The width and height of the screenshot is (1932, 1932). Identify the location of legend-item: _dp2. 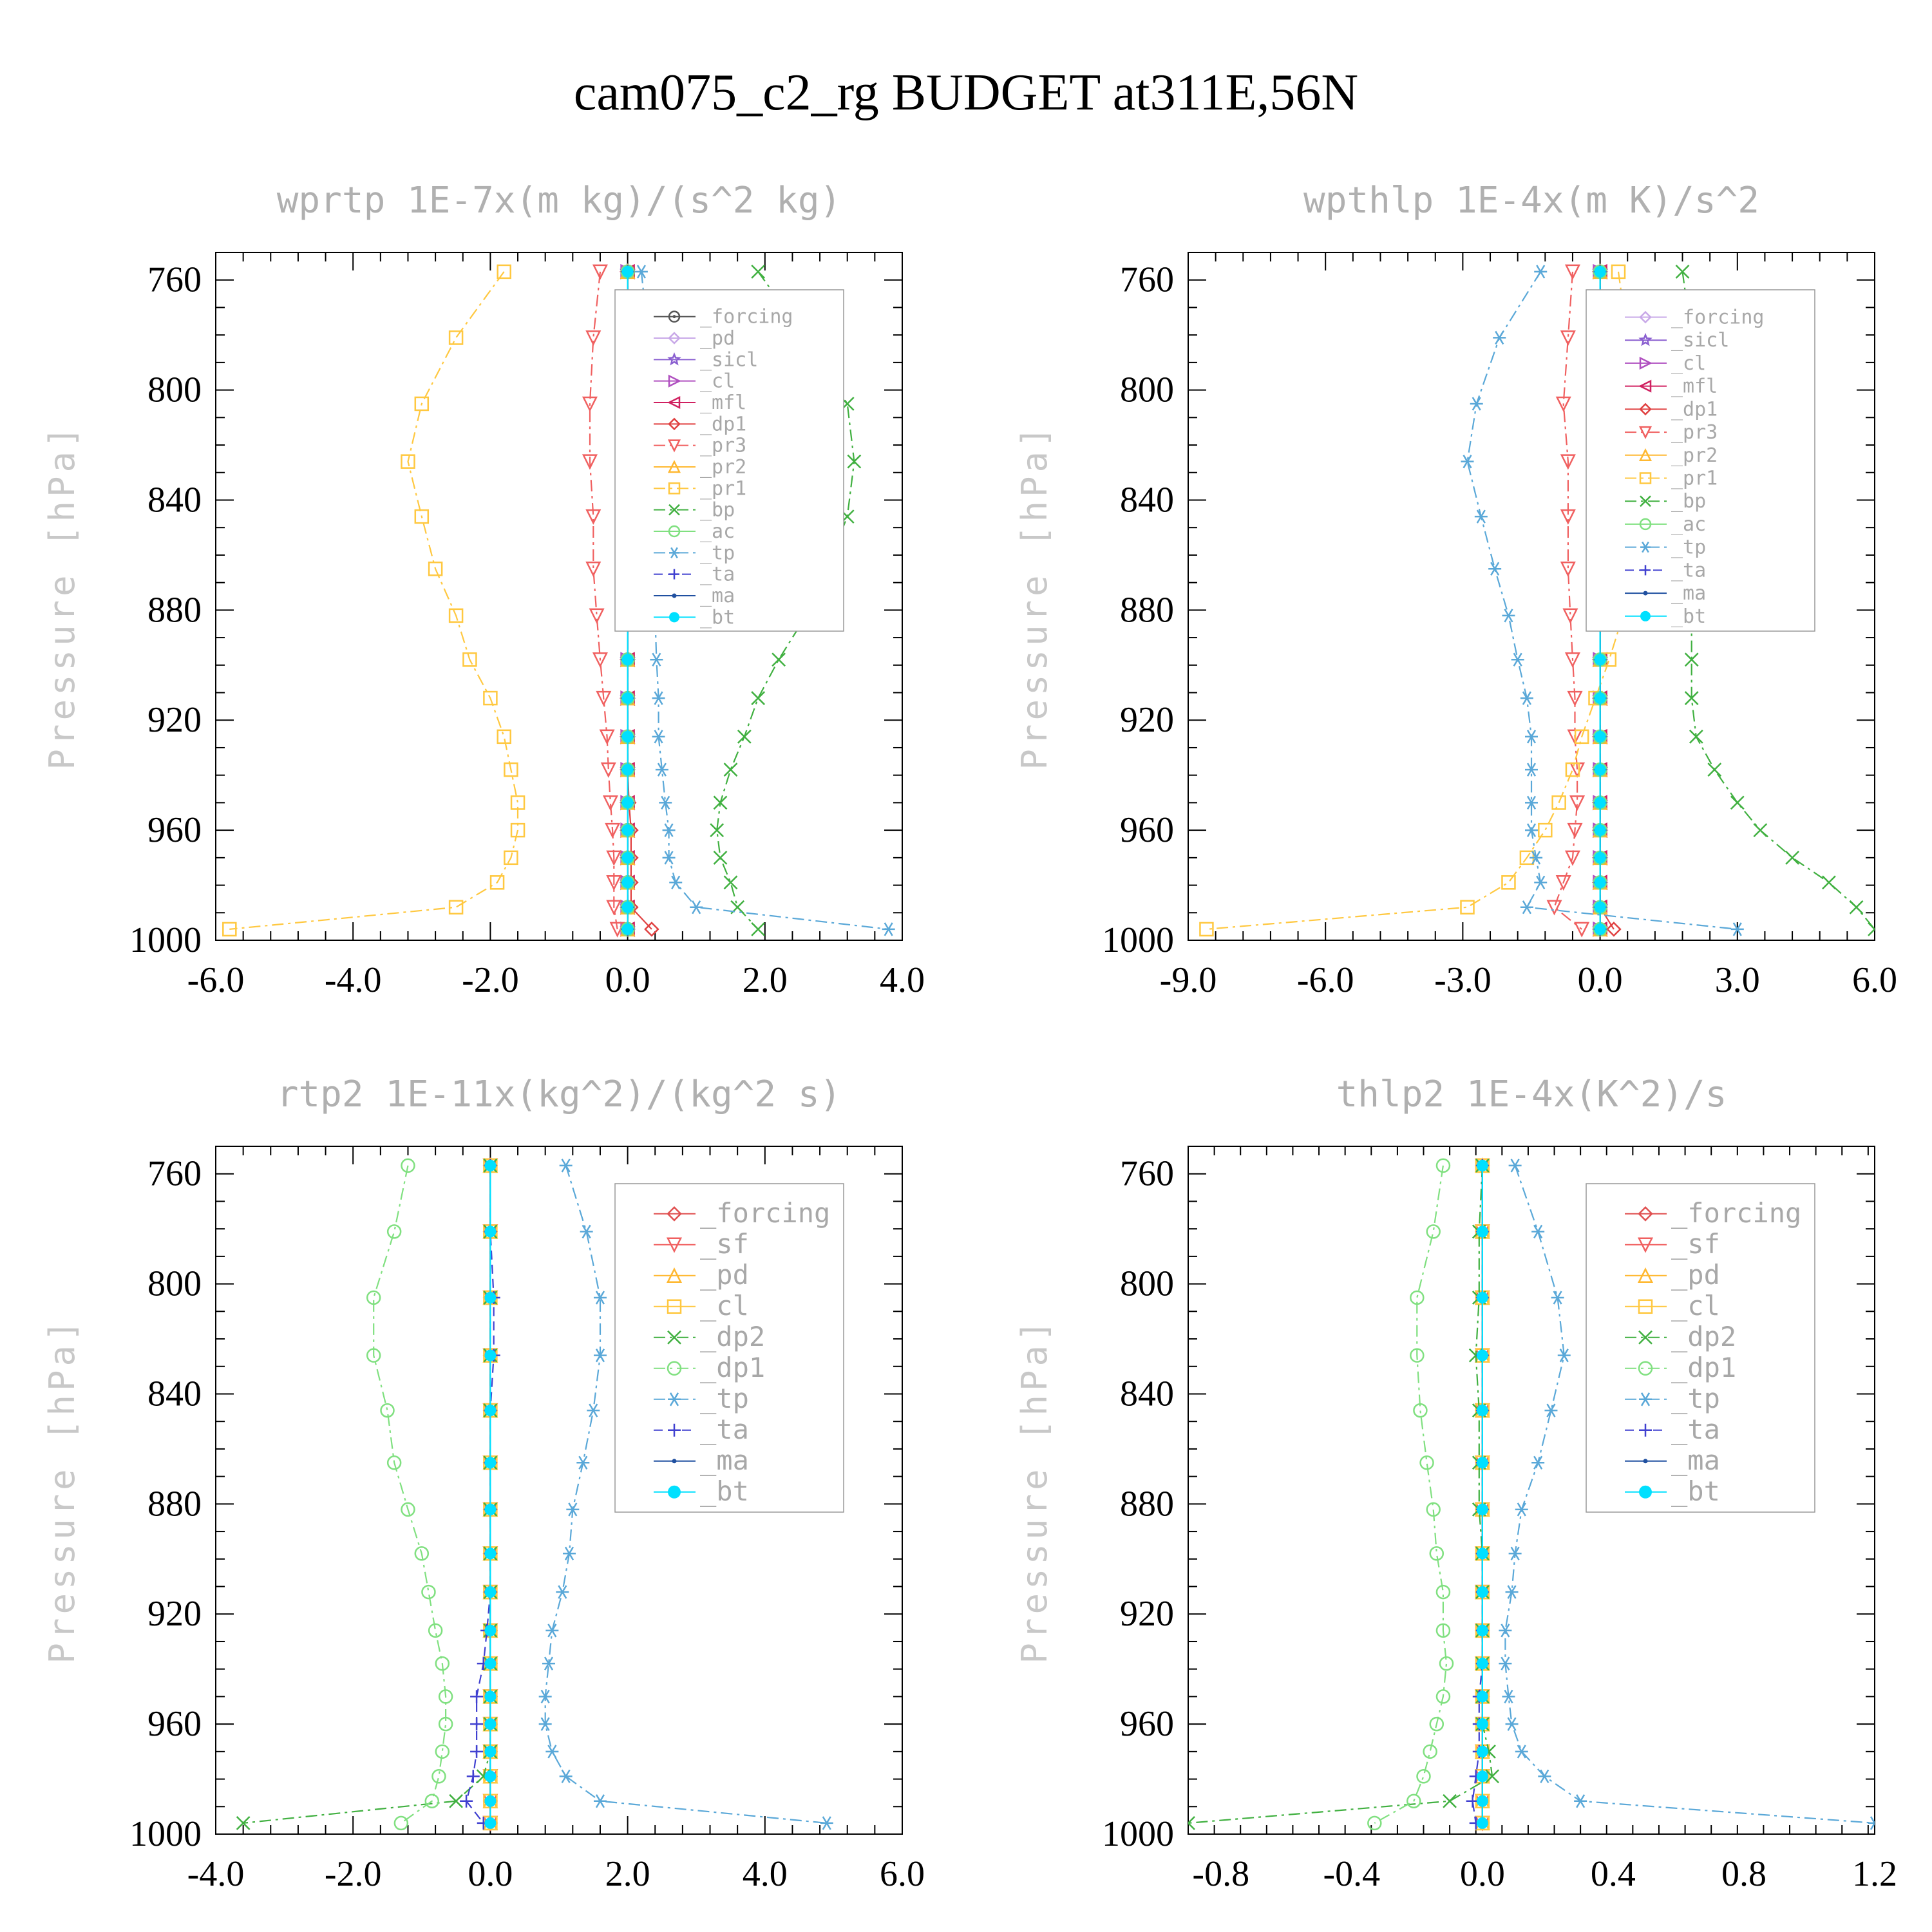
(1680, 1337).